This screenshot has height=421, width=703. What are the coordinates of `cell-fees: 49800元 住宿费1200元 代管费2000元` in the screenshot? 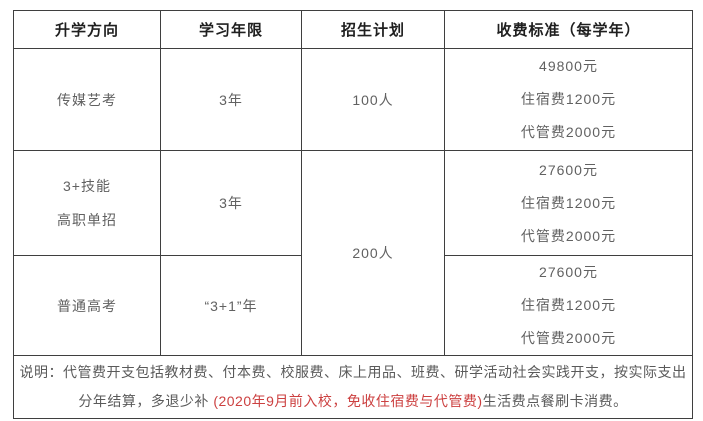 It's located at (568, 99).